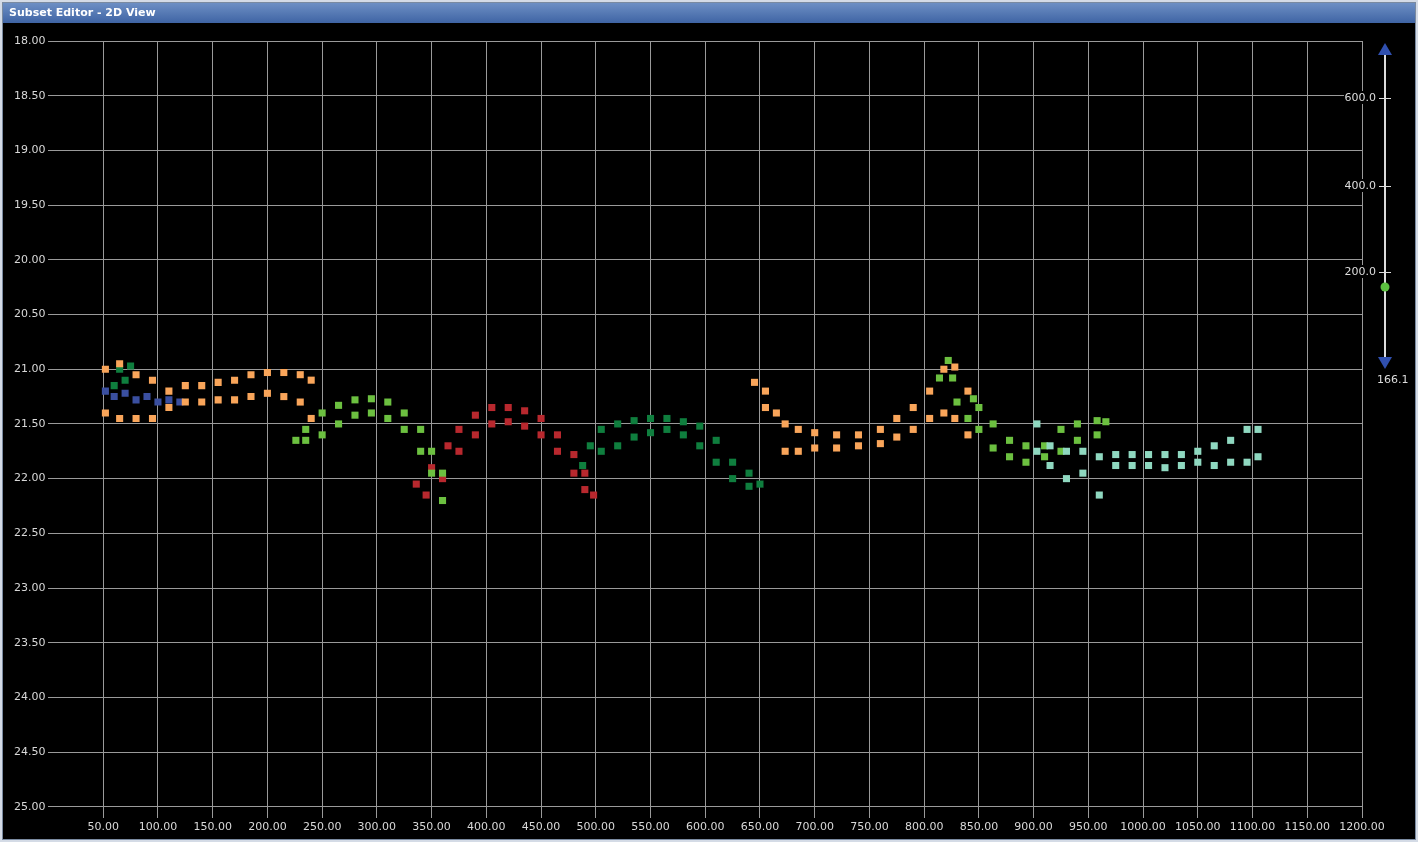 The height and width of the screenshot is (842, 1418). What do you see at coordinates (1033, 827) in the screenshot?
I see `x-tick-label: 900.00` at bounding box center [1033, 827].